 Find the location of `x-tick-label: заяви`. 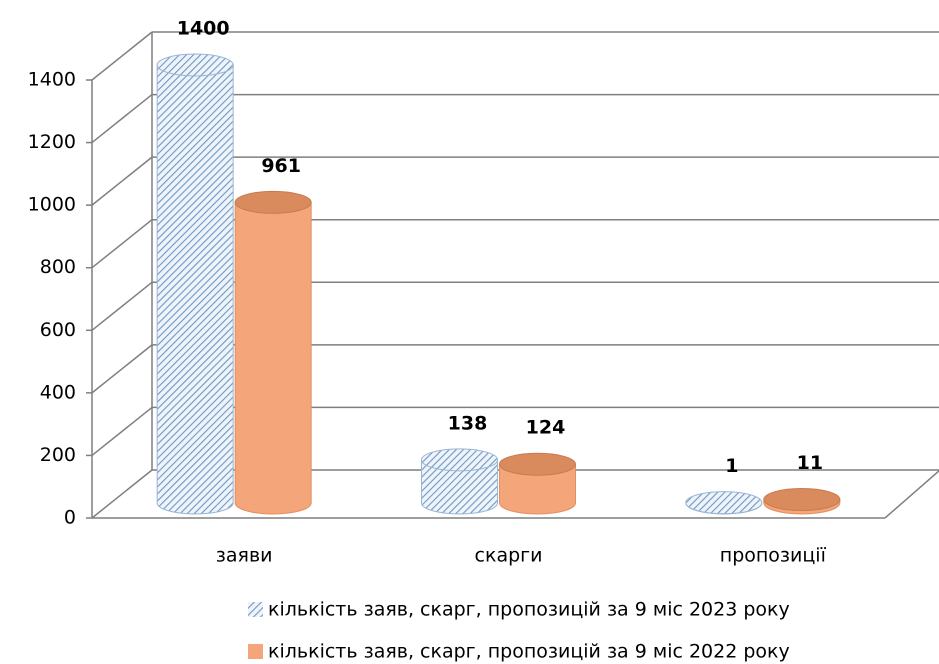

x-tick-label: заяви is located at coordinates (244, 556).